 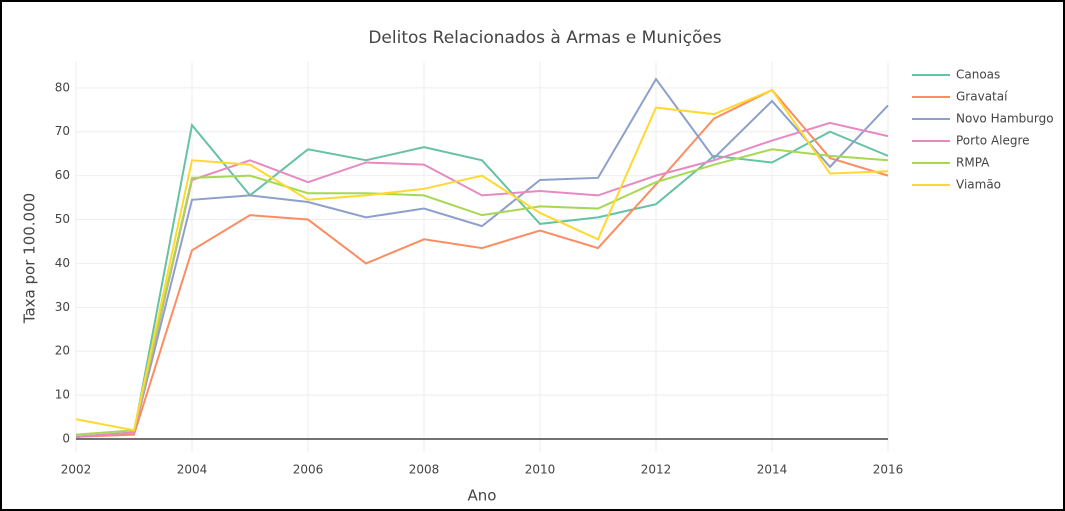 What do you see at coordinates (62, 351) in the screenshot?
I see `y-tick-label: 20` at bounding box center [62, 351].